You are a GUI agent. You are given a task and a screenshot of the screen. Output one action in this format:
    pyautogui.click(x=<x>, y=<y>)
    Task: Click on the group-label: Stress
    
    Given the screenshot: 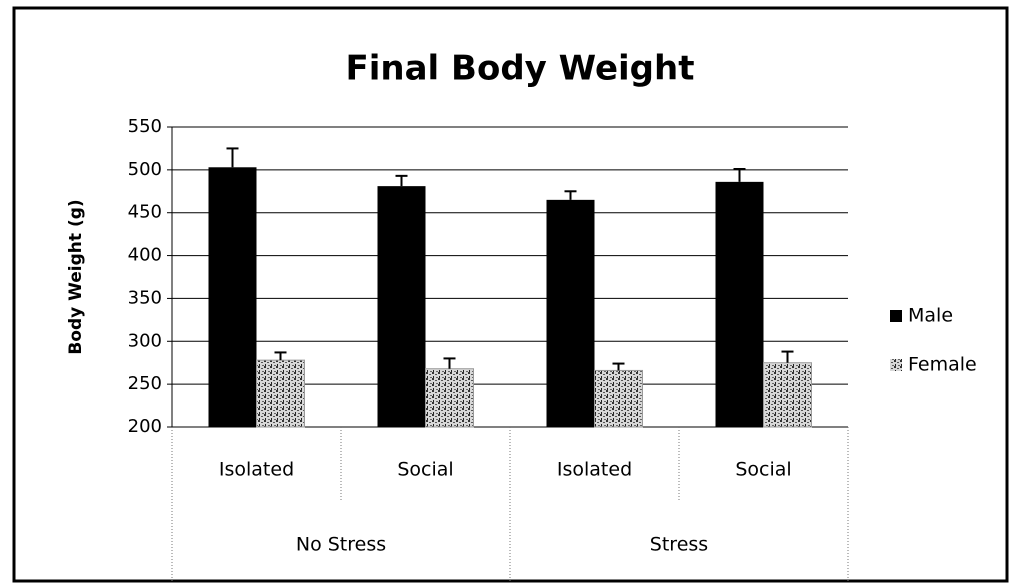 What is the action you would take?
    pyautogui.click(x=679, y=545)
    